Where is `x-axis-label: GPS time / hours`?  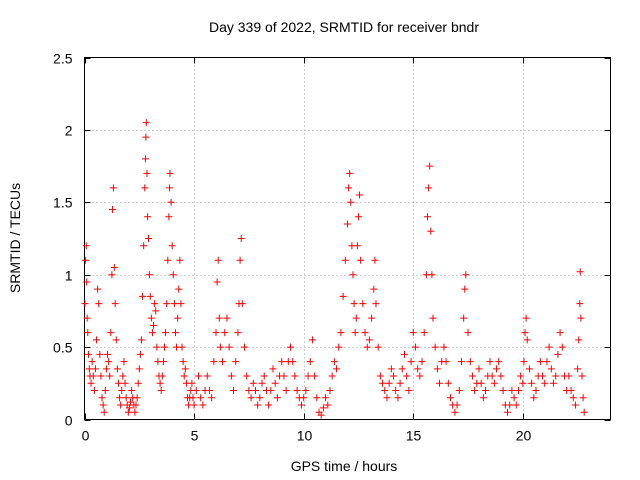
x-axis-label: GPS time / hours is located at coordinates (344, 466).